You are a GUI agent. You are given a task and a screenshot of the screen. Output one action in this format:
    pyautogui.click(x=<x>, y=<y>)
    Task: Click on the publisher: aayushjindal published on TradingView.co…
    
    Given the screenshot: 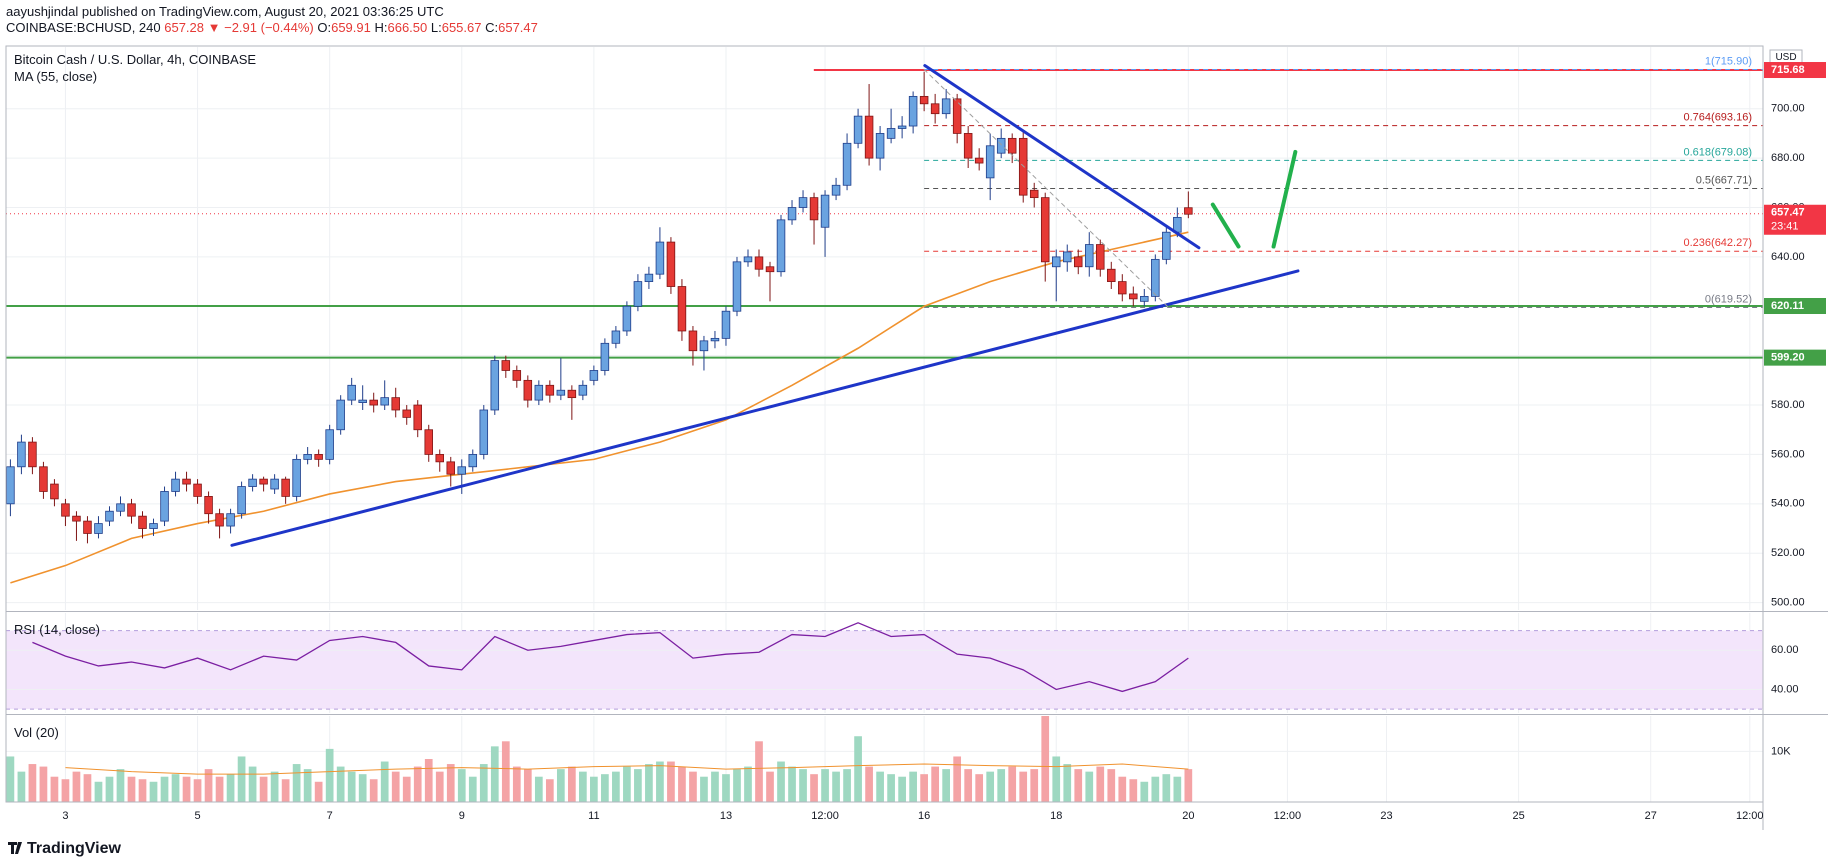 What is the action you would take?
    pyautogui.click(x=225, y=11)
    